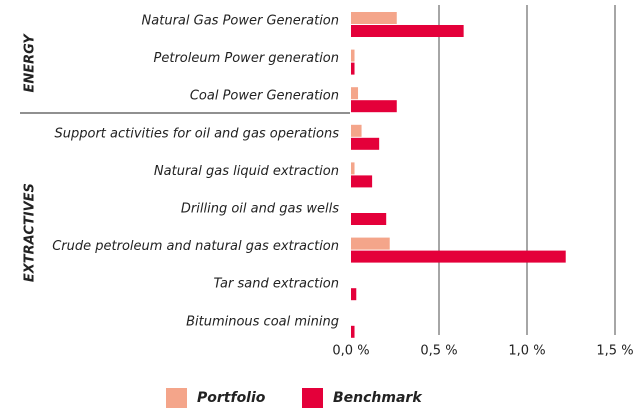  What do you see at coordinates (246, 171) in the screenshot?
I see `category-label: Natural gas liquid extraction` at bounding box center [246, 171].